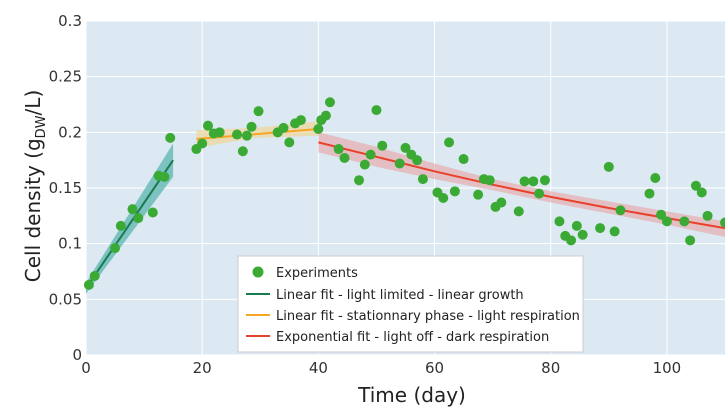 Image resolution: width=725 pixels, height=408 pixels. What do you see at coordinates (33, 210) in the screenshot?
I see `y-axis-title-main: Cell density (g` at bounding box center [33, 210].